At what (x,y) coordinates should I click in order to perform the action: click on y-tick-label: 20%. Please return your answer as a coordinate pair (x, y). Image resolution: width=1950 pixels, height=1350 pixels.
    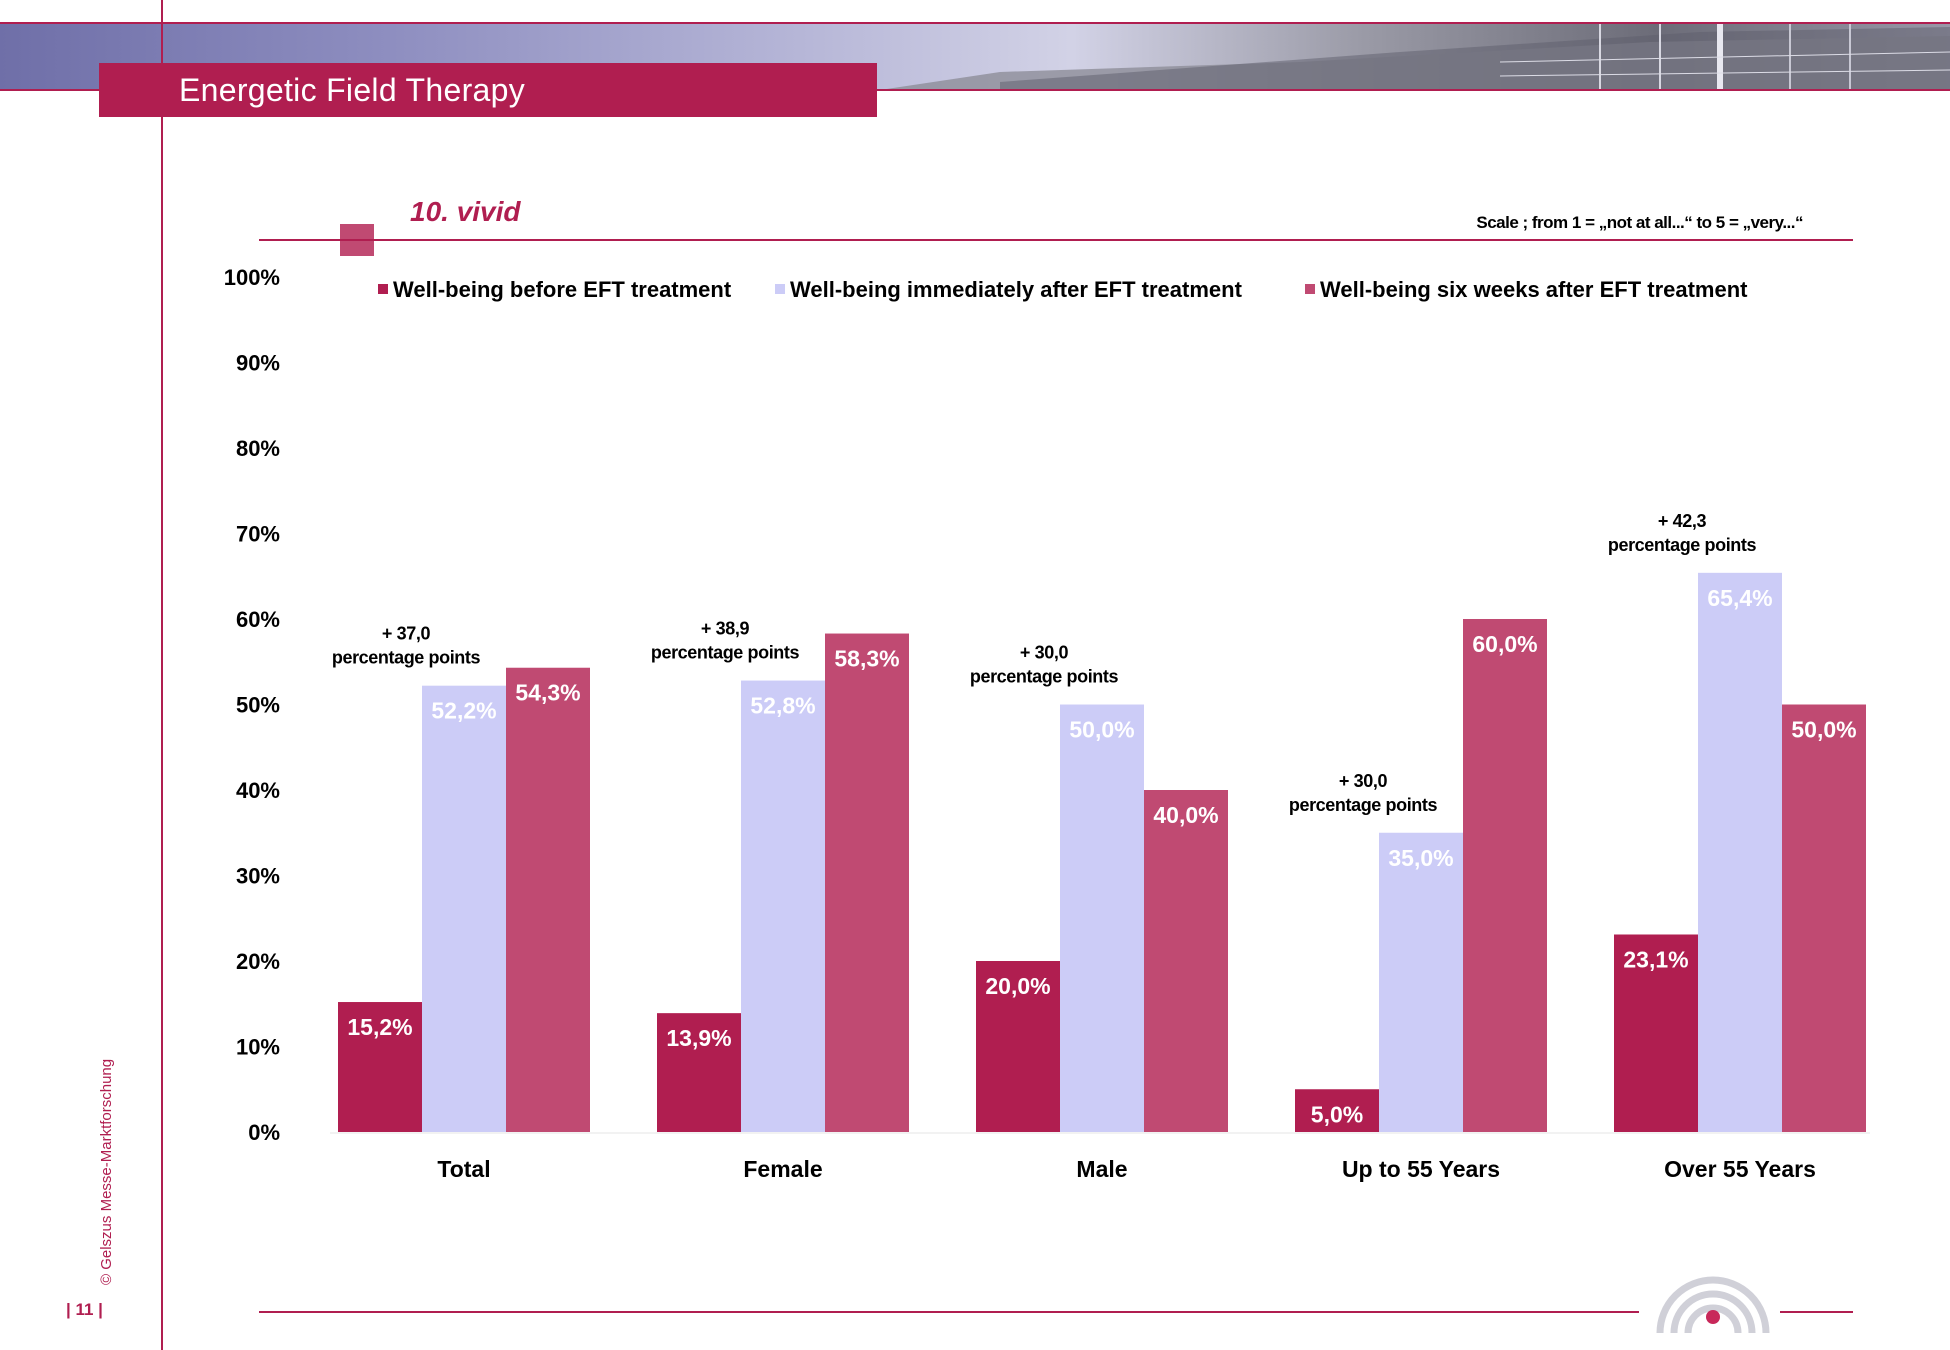
    Looking at the image, I should click on (258, 961).